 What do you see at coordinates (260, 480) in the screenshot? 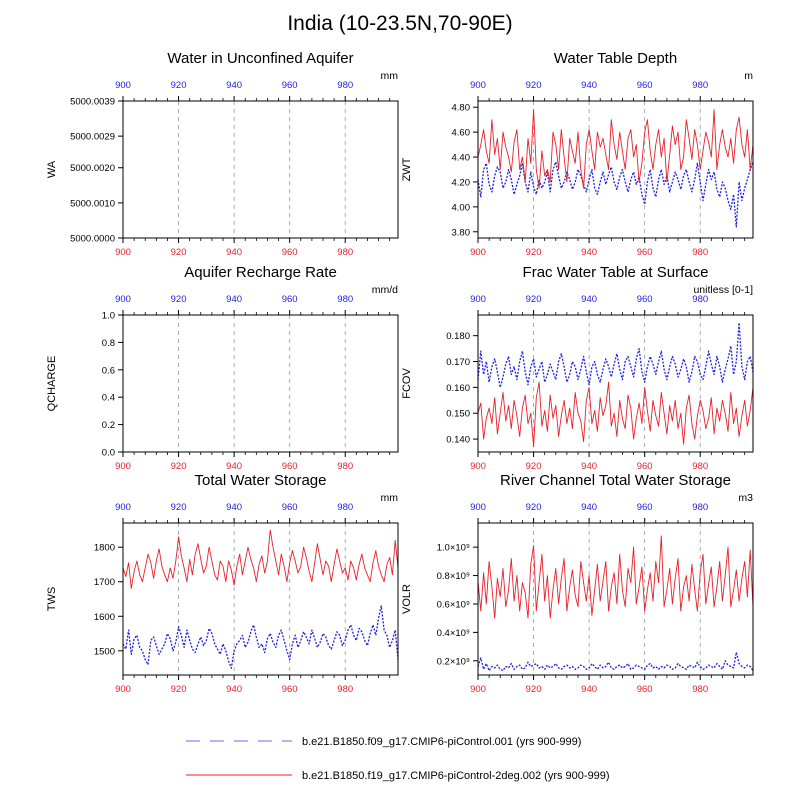
I see `panel-title: Total Water Storage` at bounding box center [260, 480].